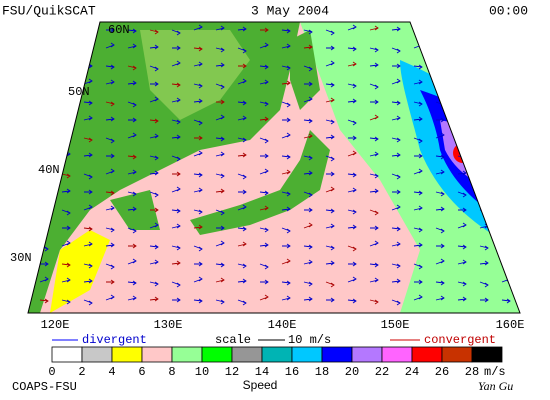  What do you see at coordinates (79, 92) in the screenshot?
I see `latitude-label: 50N` at bounding box center [79, 92].